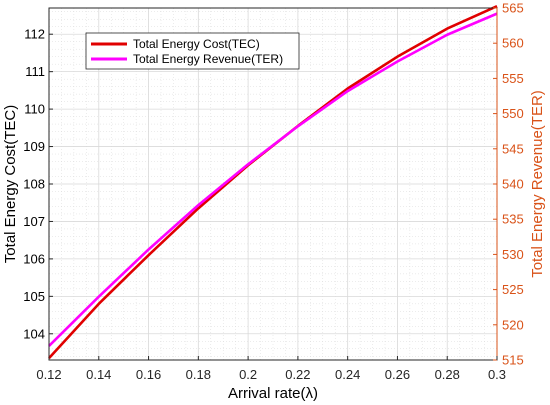  Describe the element at coordinates (537, 184) in the screenshot. I see `right-y-axis-label: Total Energy Revenue(TER)` at that location.